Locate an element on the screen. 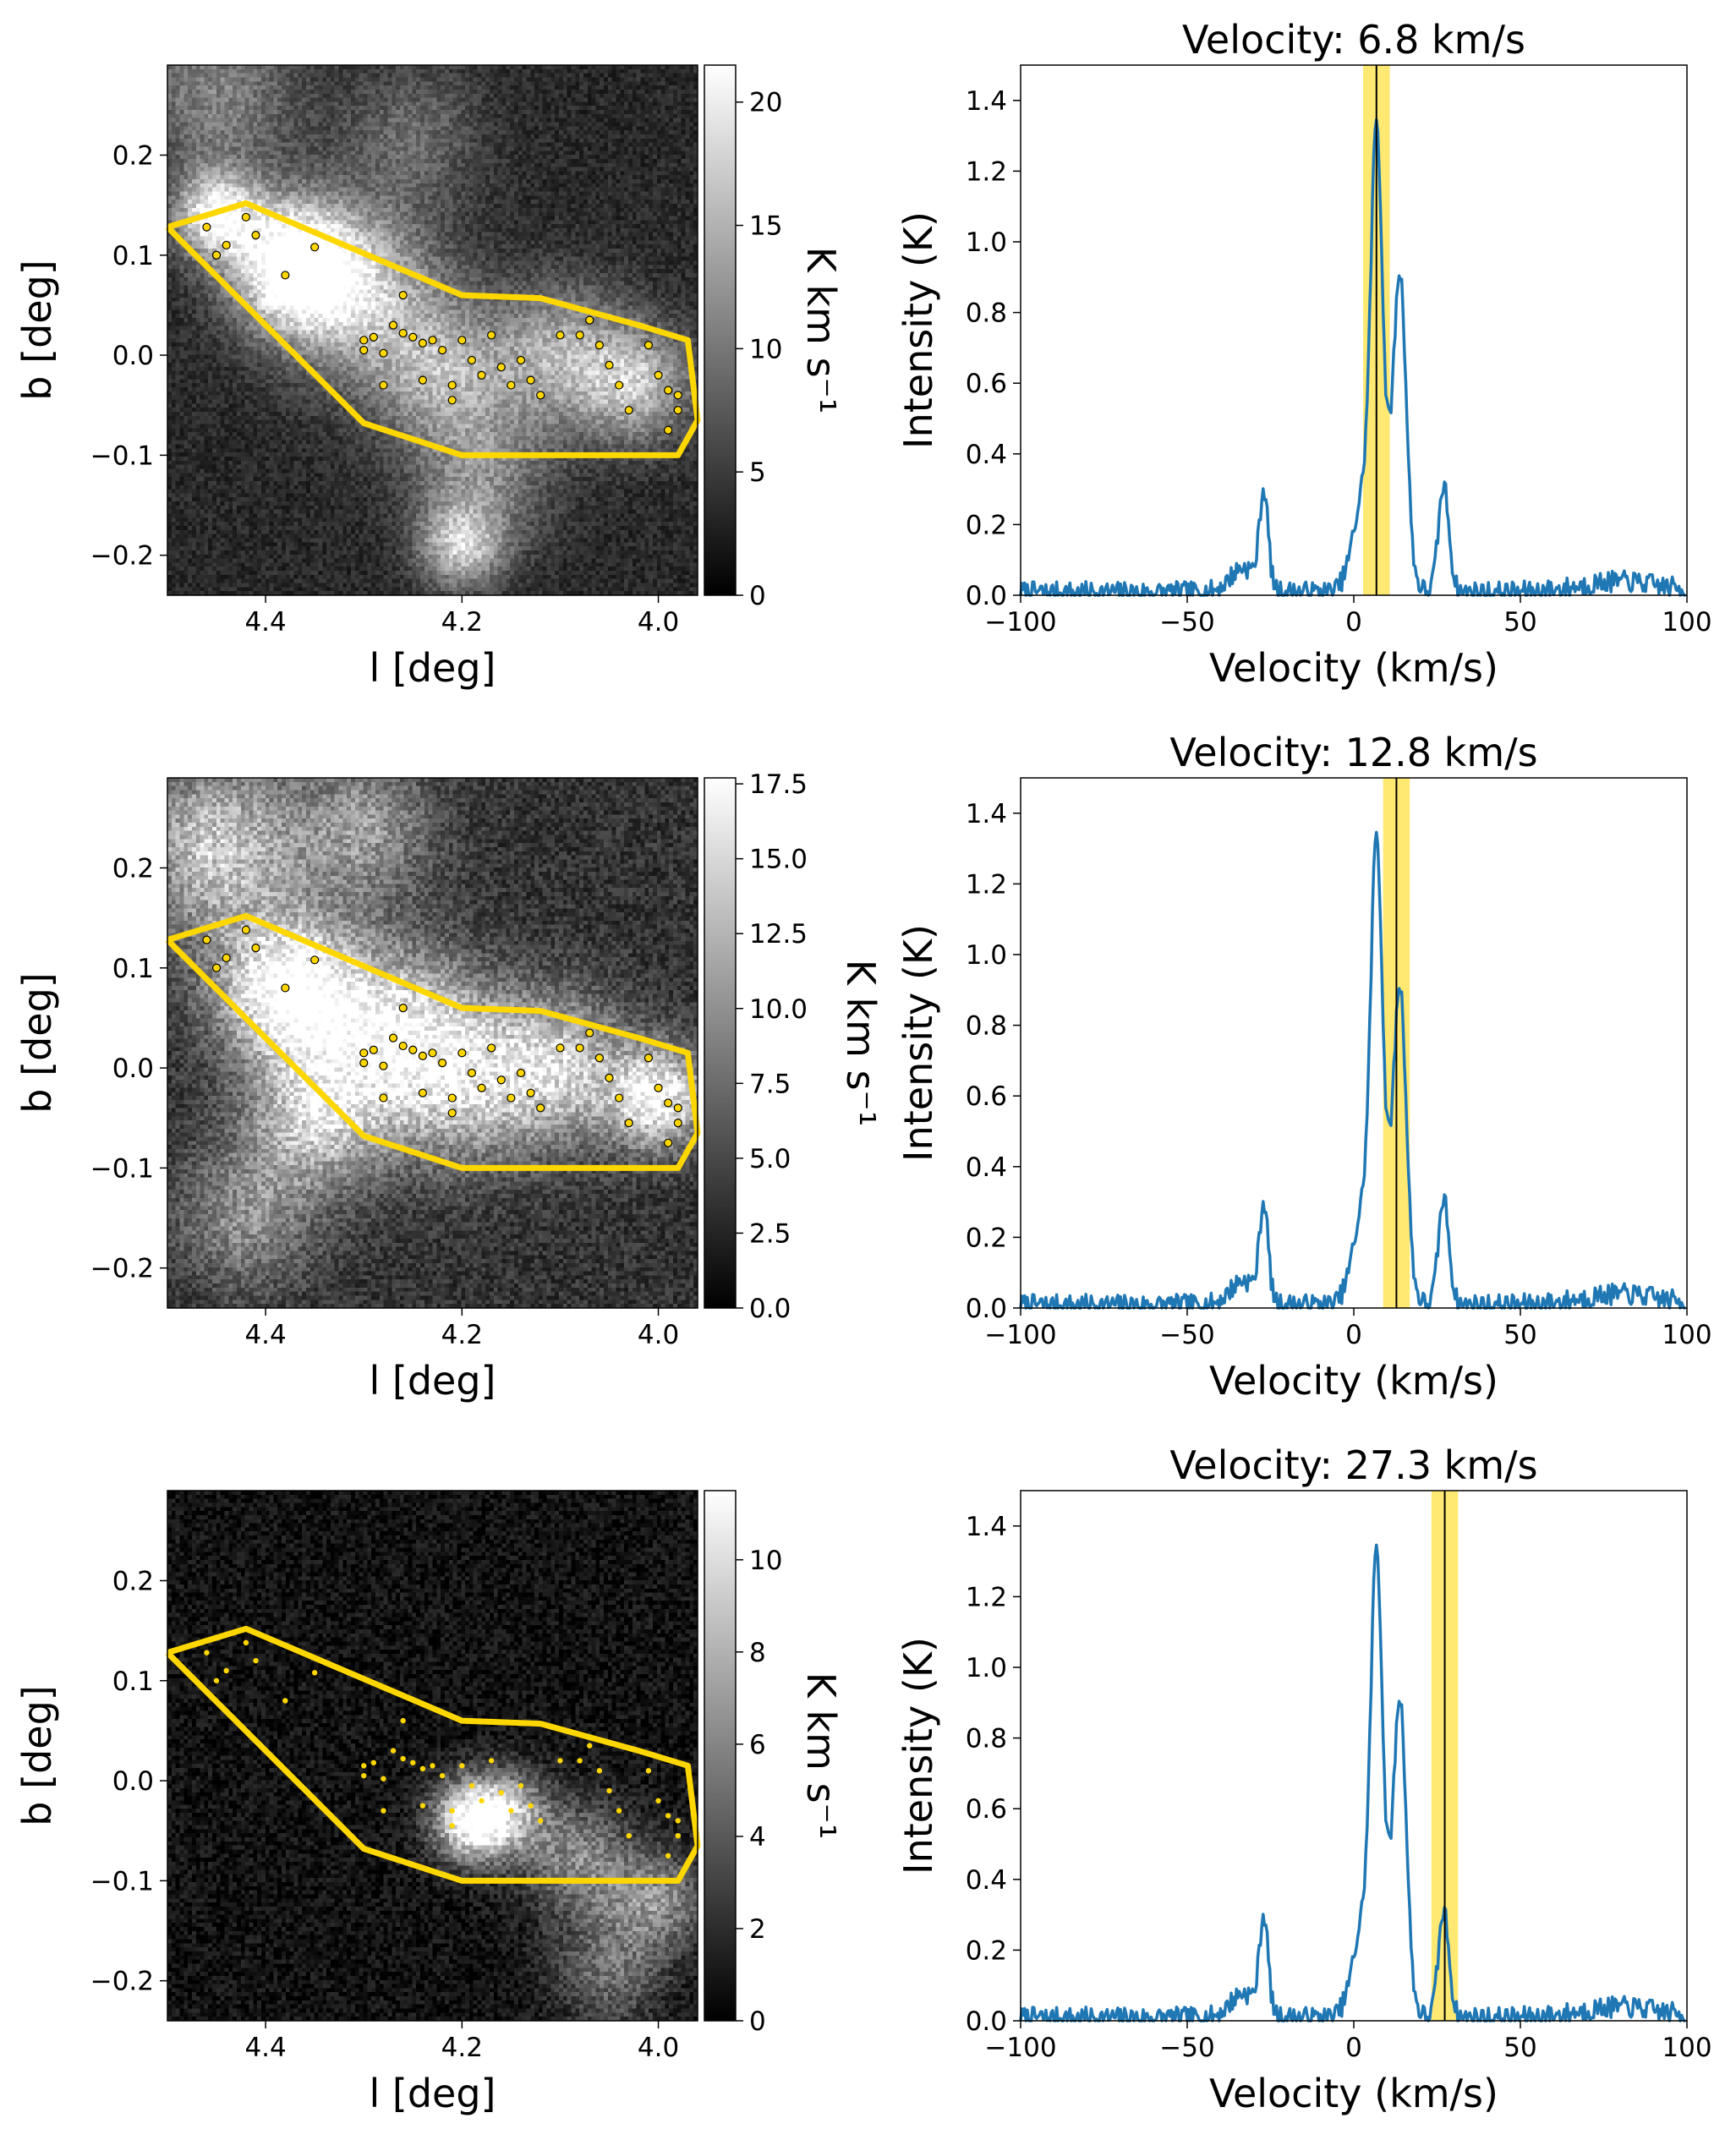  colorbar-tick-label: 7.5 is located at coordinates (770, 1084).